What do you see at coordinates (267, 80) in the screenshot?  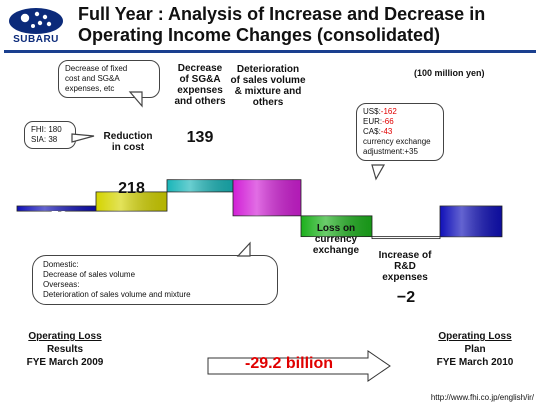 I see `category-label-3: of sales volume` at bounding box center [267, 80].